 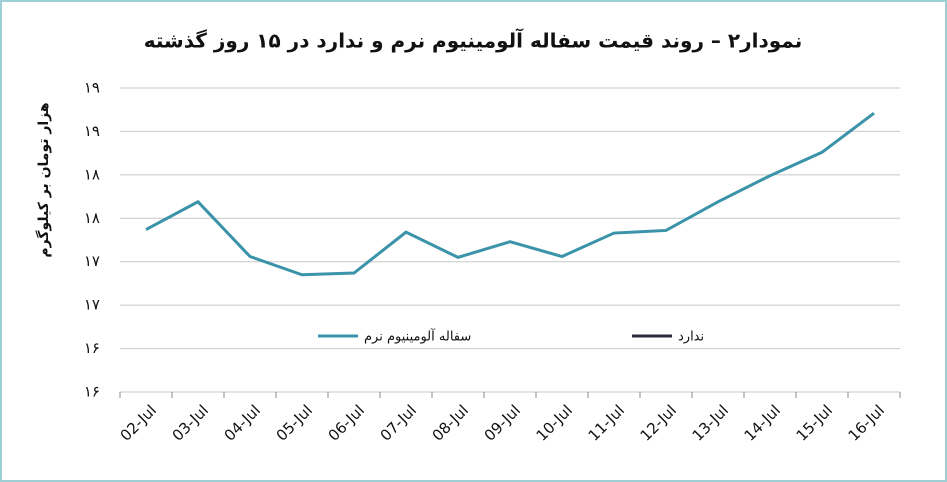 What do you see at coordinates (43, 179) in the screenshot?
I see `y-axis-label: هزار تومان بر کیلوگرم` at bounding box center [43, 179].